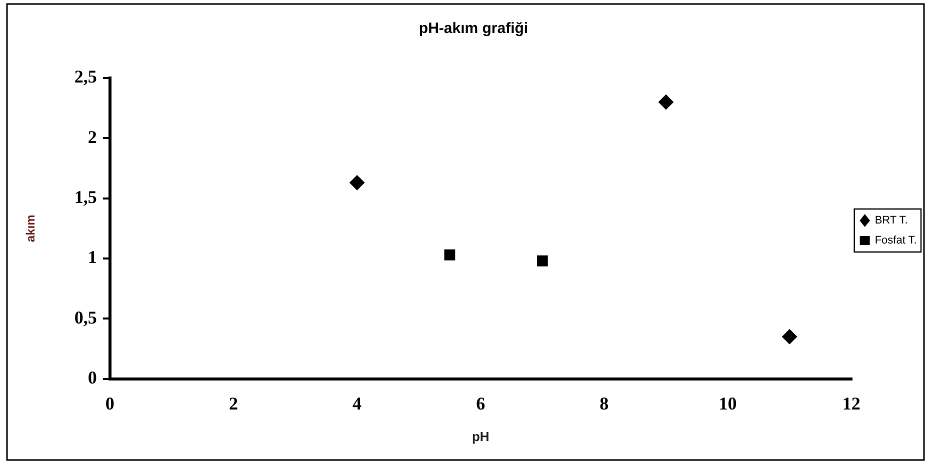 Image resolution: width=931 pixels, height=463 pixels. I want to click on y-tick-label: 1,5, so click(85, 196).